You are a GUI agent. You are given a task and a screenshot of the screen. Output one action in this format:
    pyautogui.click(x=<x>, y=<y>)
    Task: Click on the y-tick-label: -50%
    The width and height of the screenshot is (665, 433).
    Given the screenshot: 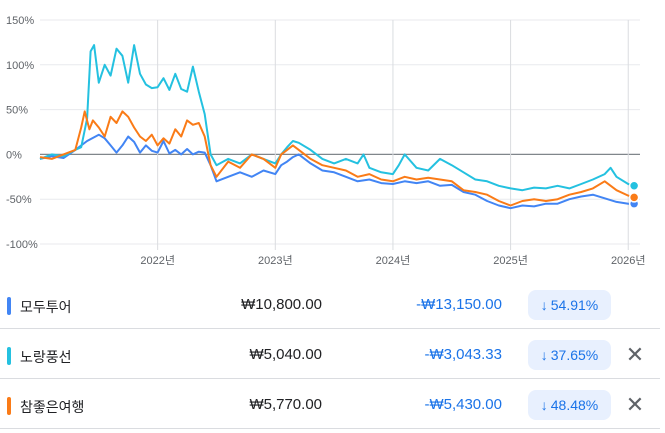 What is the action you would take?
    pyautogui.click(x=19, y=200)
    